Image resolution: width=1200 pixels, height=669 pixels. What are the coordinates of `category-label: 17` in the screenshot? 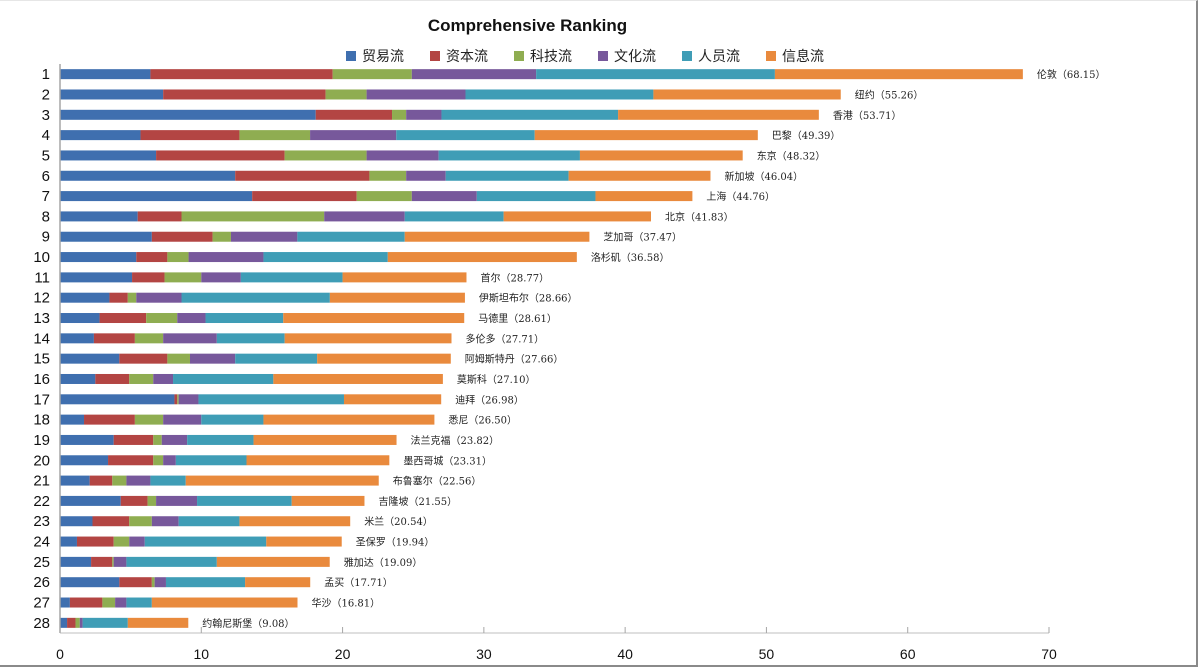 It's located at (41, 399).